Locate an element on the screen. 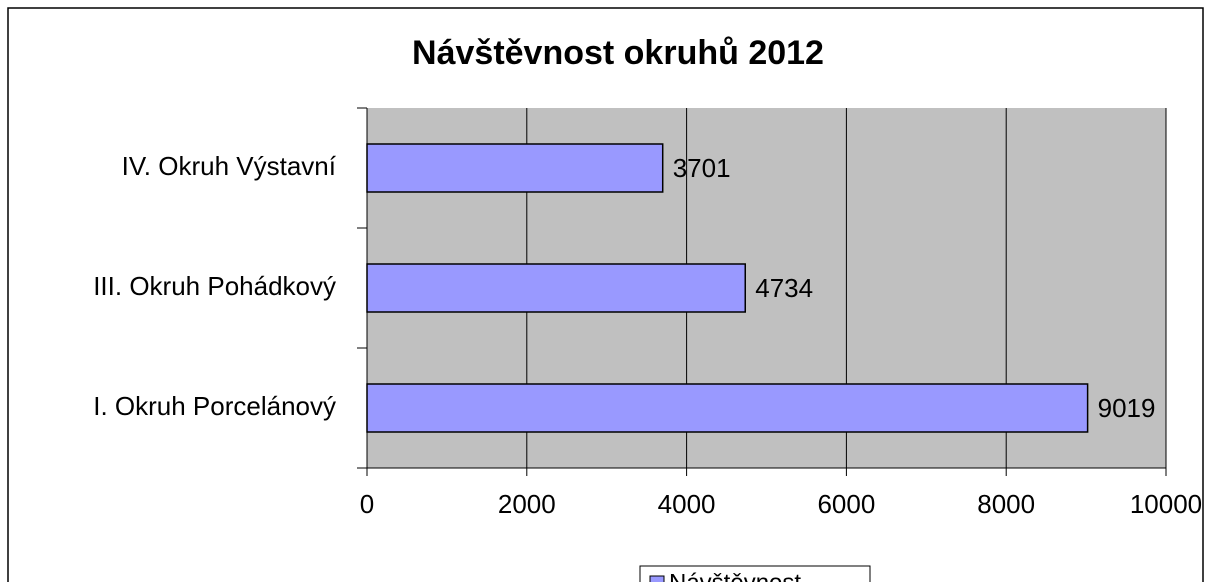 This screenshot has width=1211, height=582. x-tick-label: 0 is located at coordinates (367, 504).